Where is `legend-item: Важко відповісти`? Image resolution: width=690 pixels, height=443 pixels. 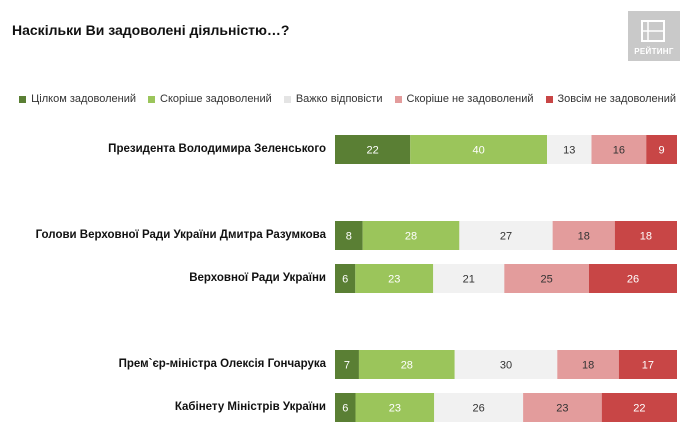 legend-item: Важко відповісти is located at coordinates (333, 99).